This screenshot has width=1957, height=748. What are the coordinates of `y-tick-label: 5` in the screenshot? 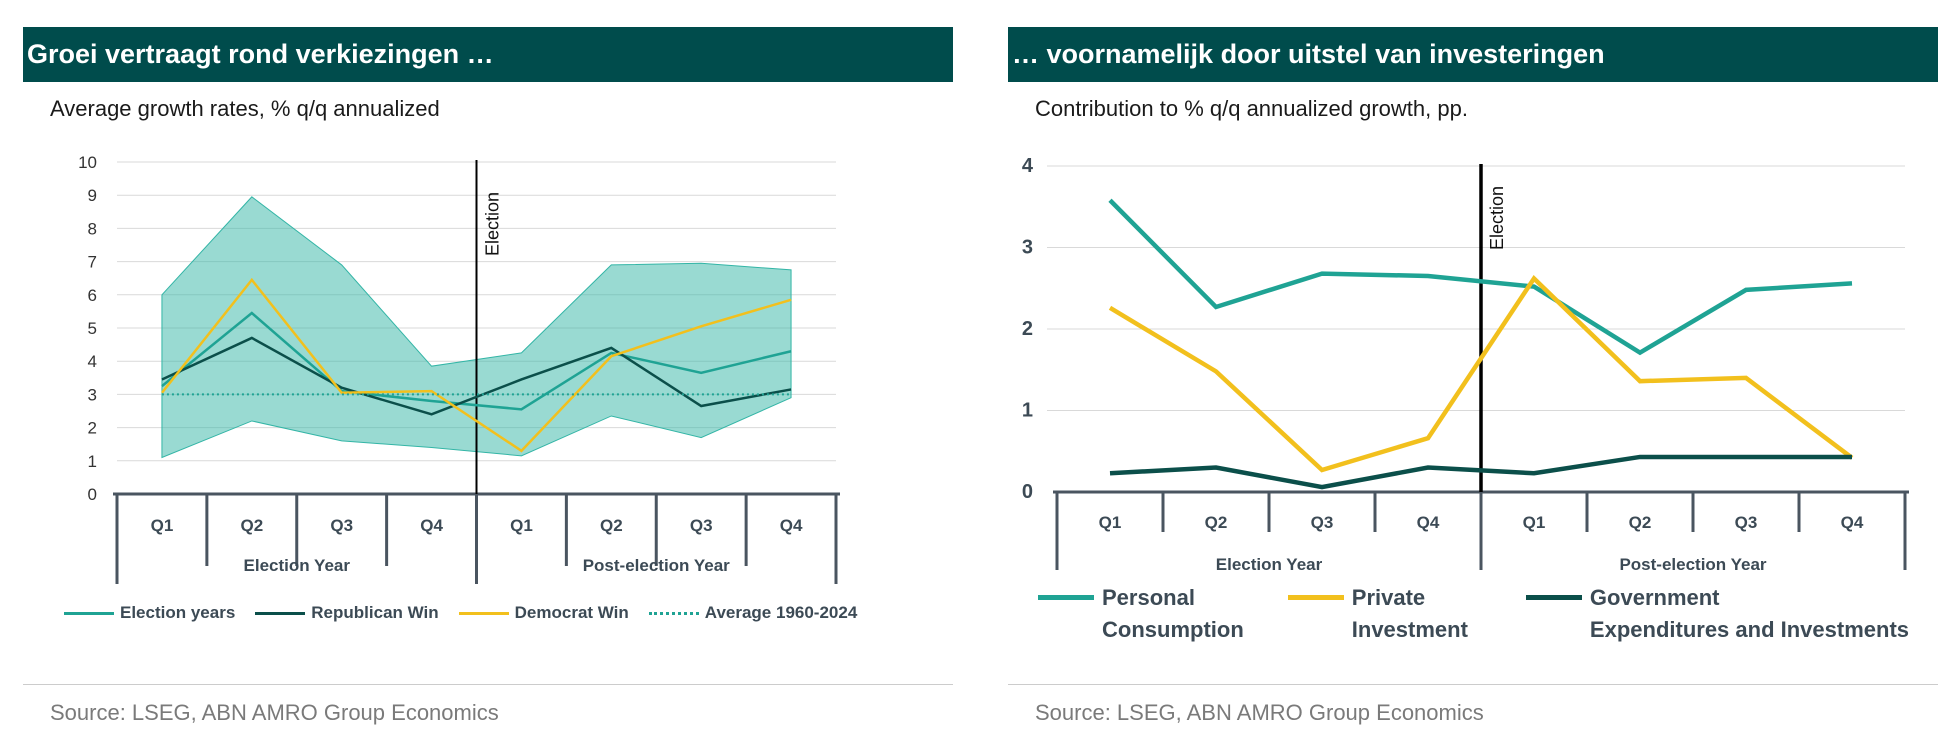 It's located at (92, 328).